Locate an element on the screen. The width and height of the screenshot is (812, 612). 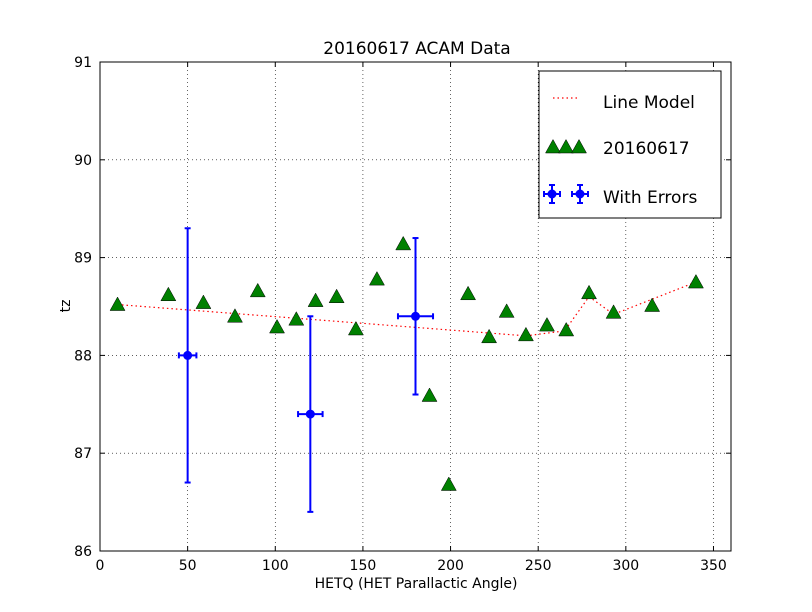
line-model-series is located at coordinates (407, 309).